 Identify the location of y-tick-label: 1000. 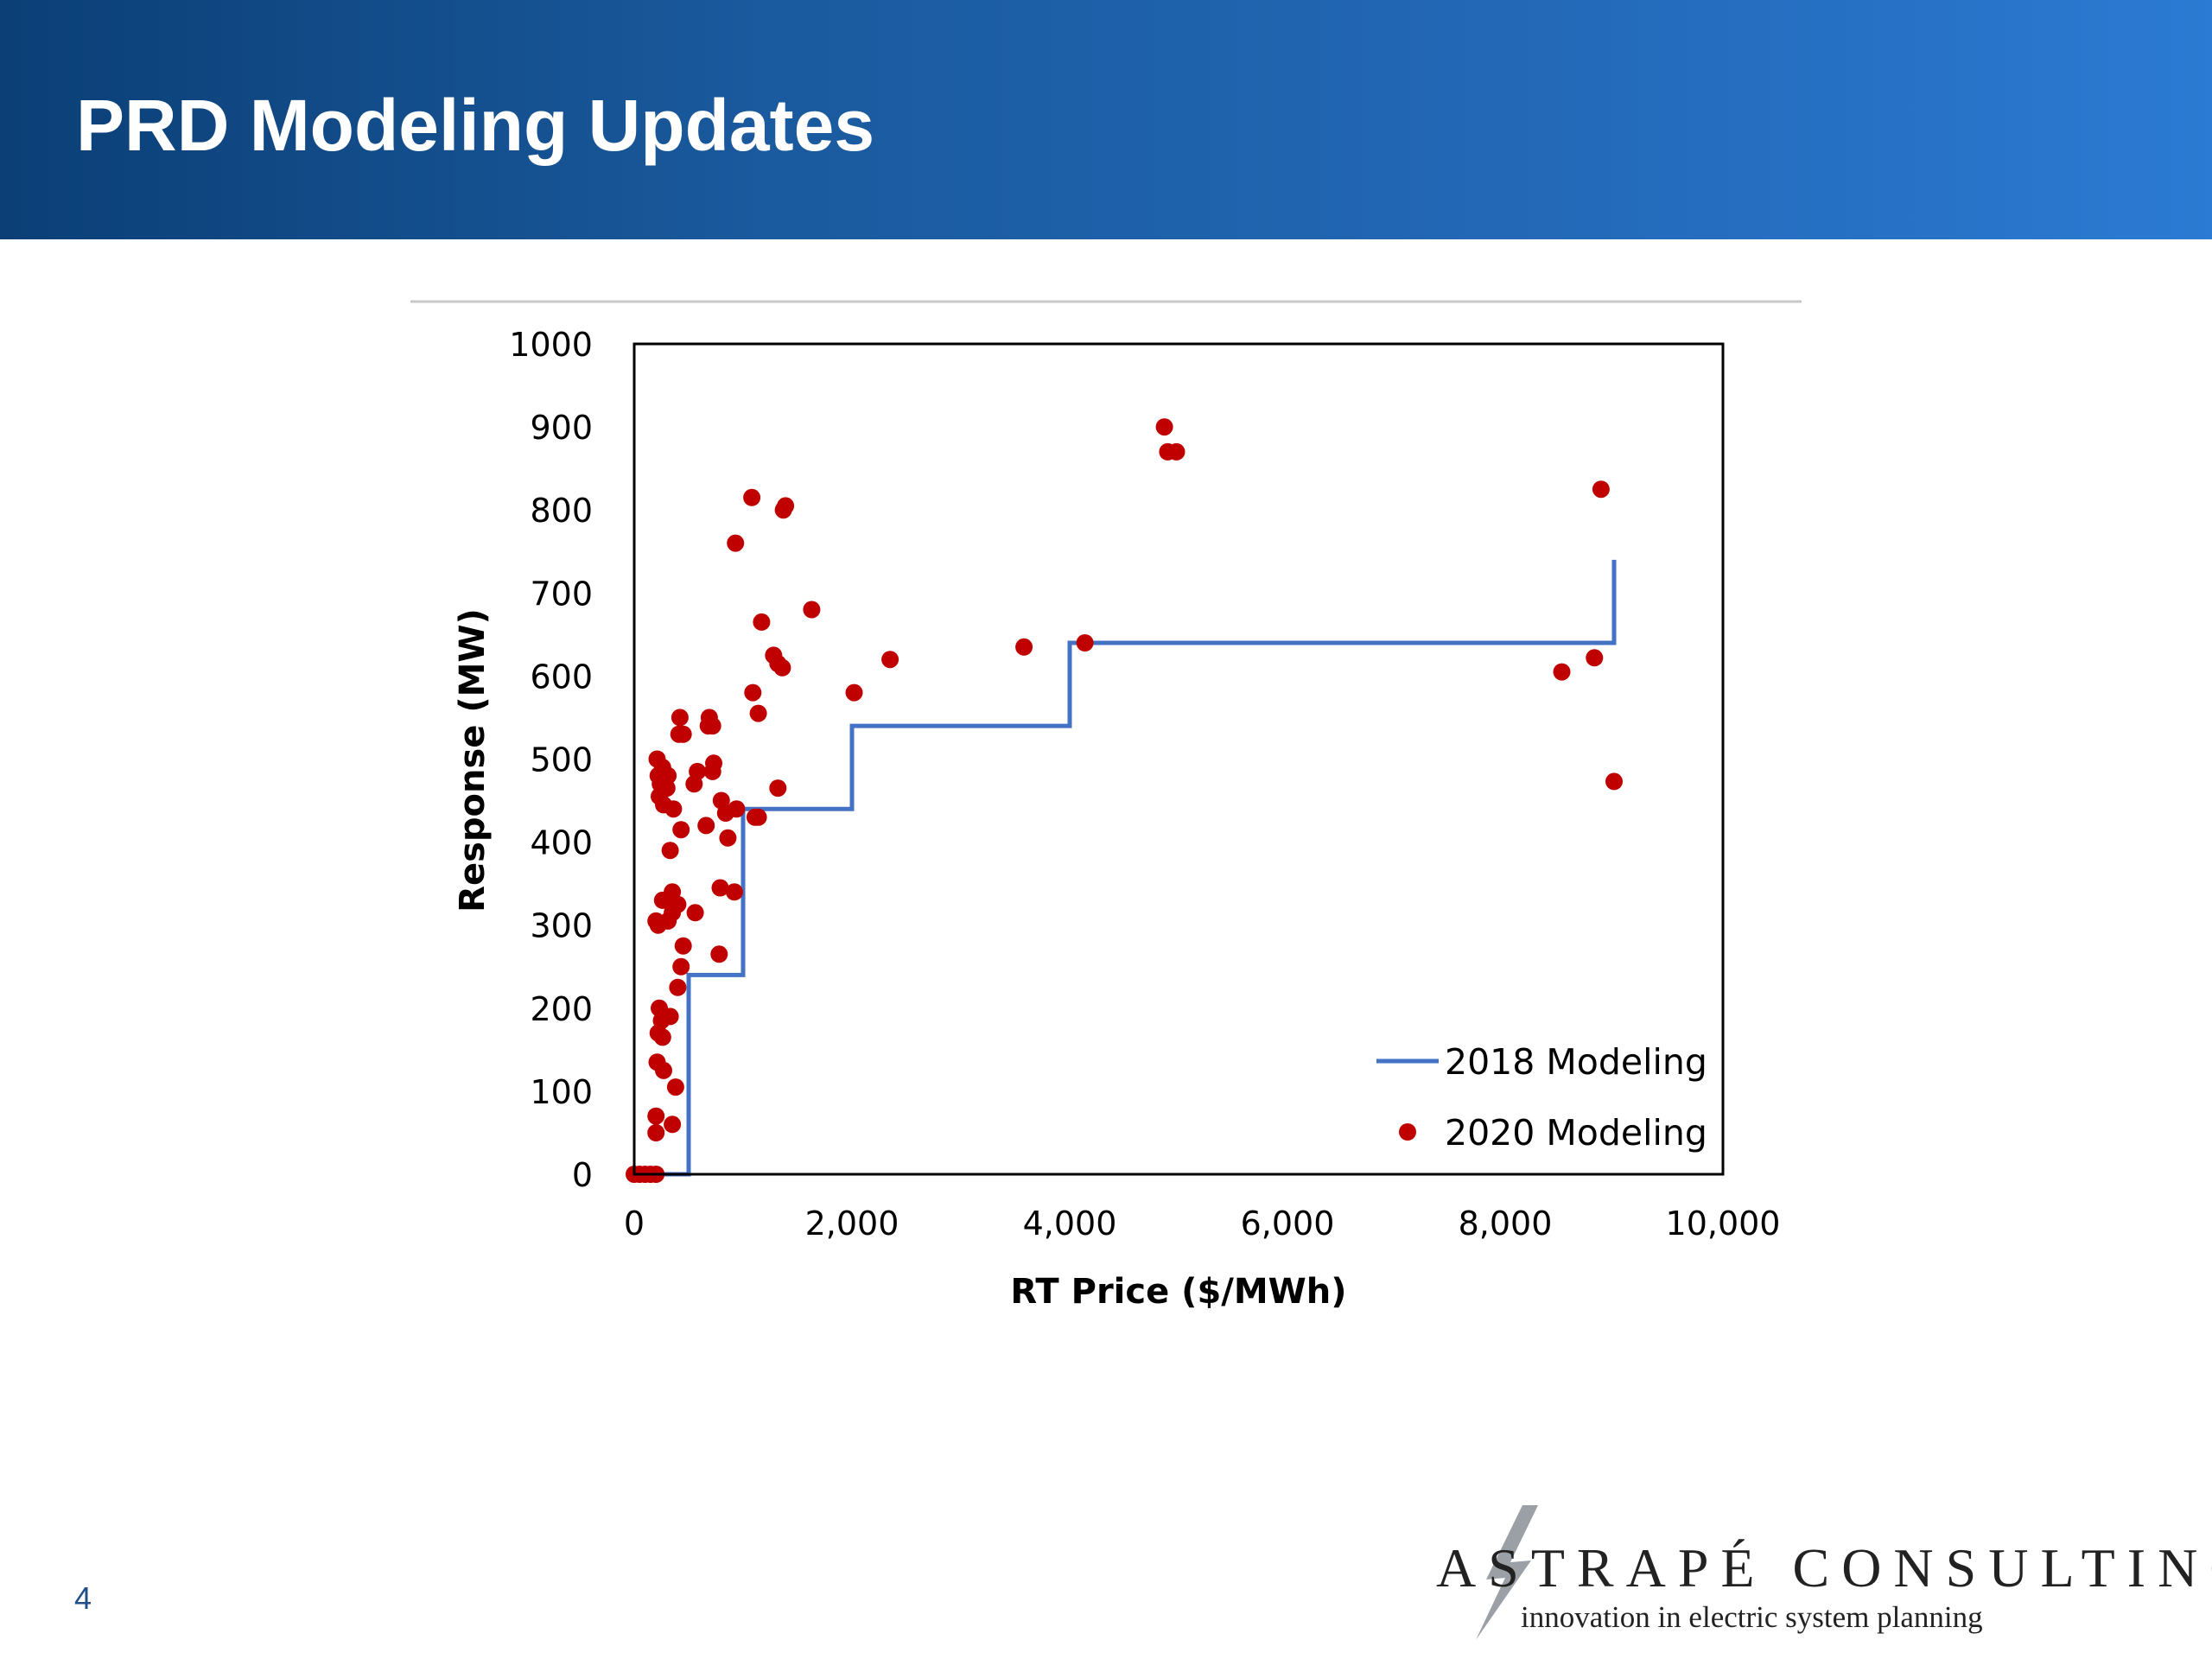
(551, 345).